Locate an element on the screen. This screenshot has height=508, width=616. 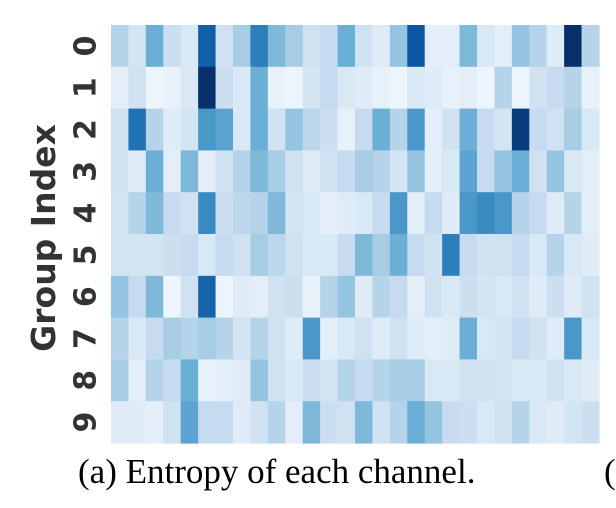
heatmap-cell-r9-c15 is located at coordinates (381, 422).